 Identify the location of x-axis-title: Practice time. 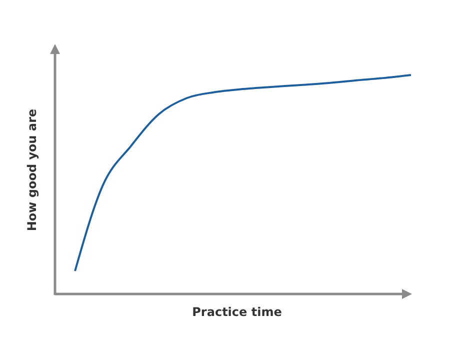
(237, 312).